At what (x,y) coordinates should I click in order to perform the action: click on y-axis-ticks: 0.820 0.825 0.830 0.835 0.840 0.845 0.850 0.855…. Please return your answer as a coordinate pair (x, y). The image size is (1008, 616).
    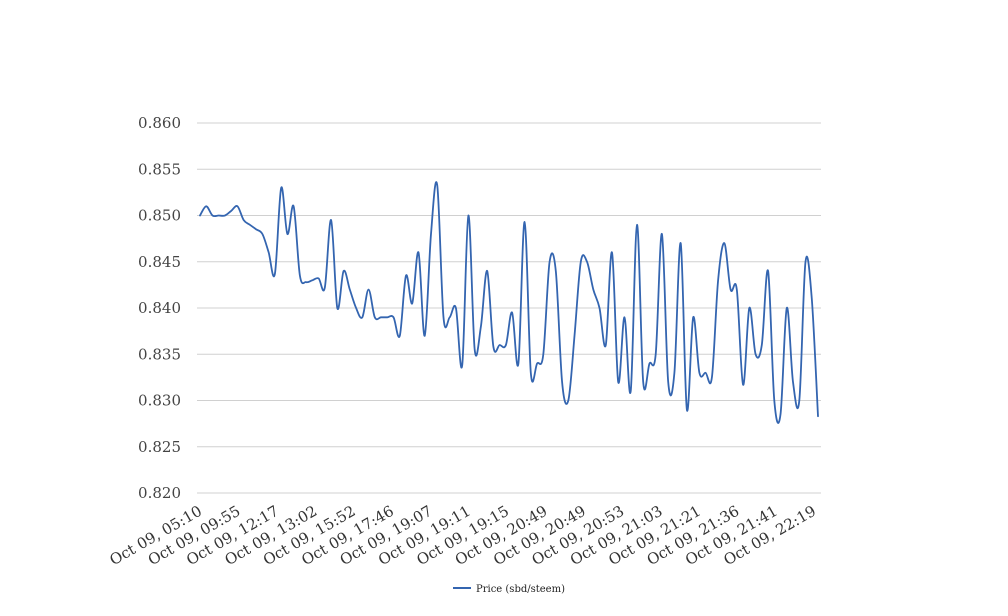
    Looking at the image, I should click on (159, 308).